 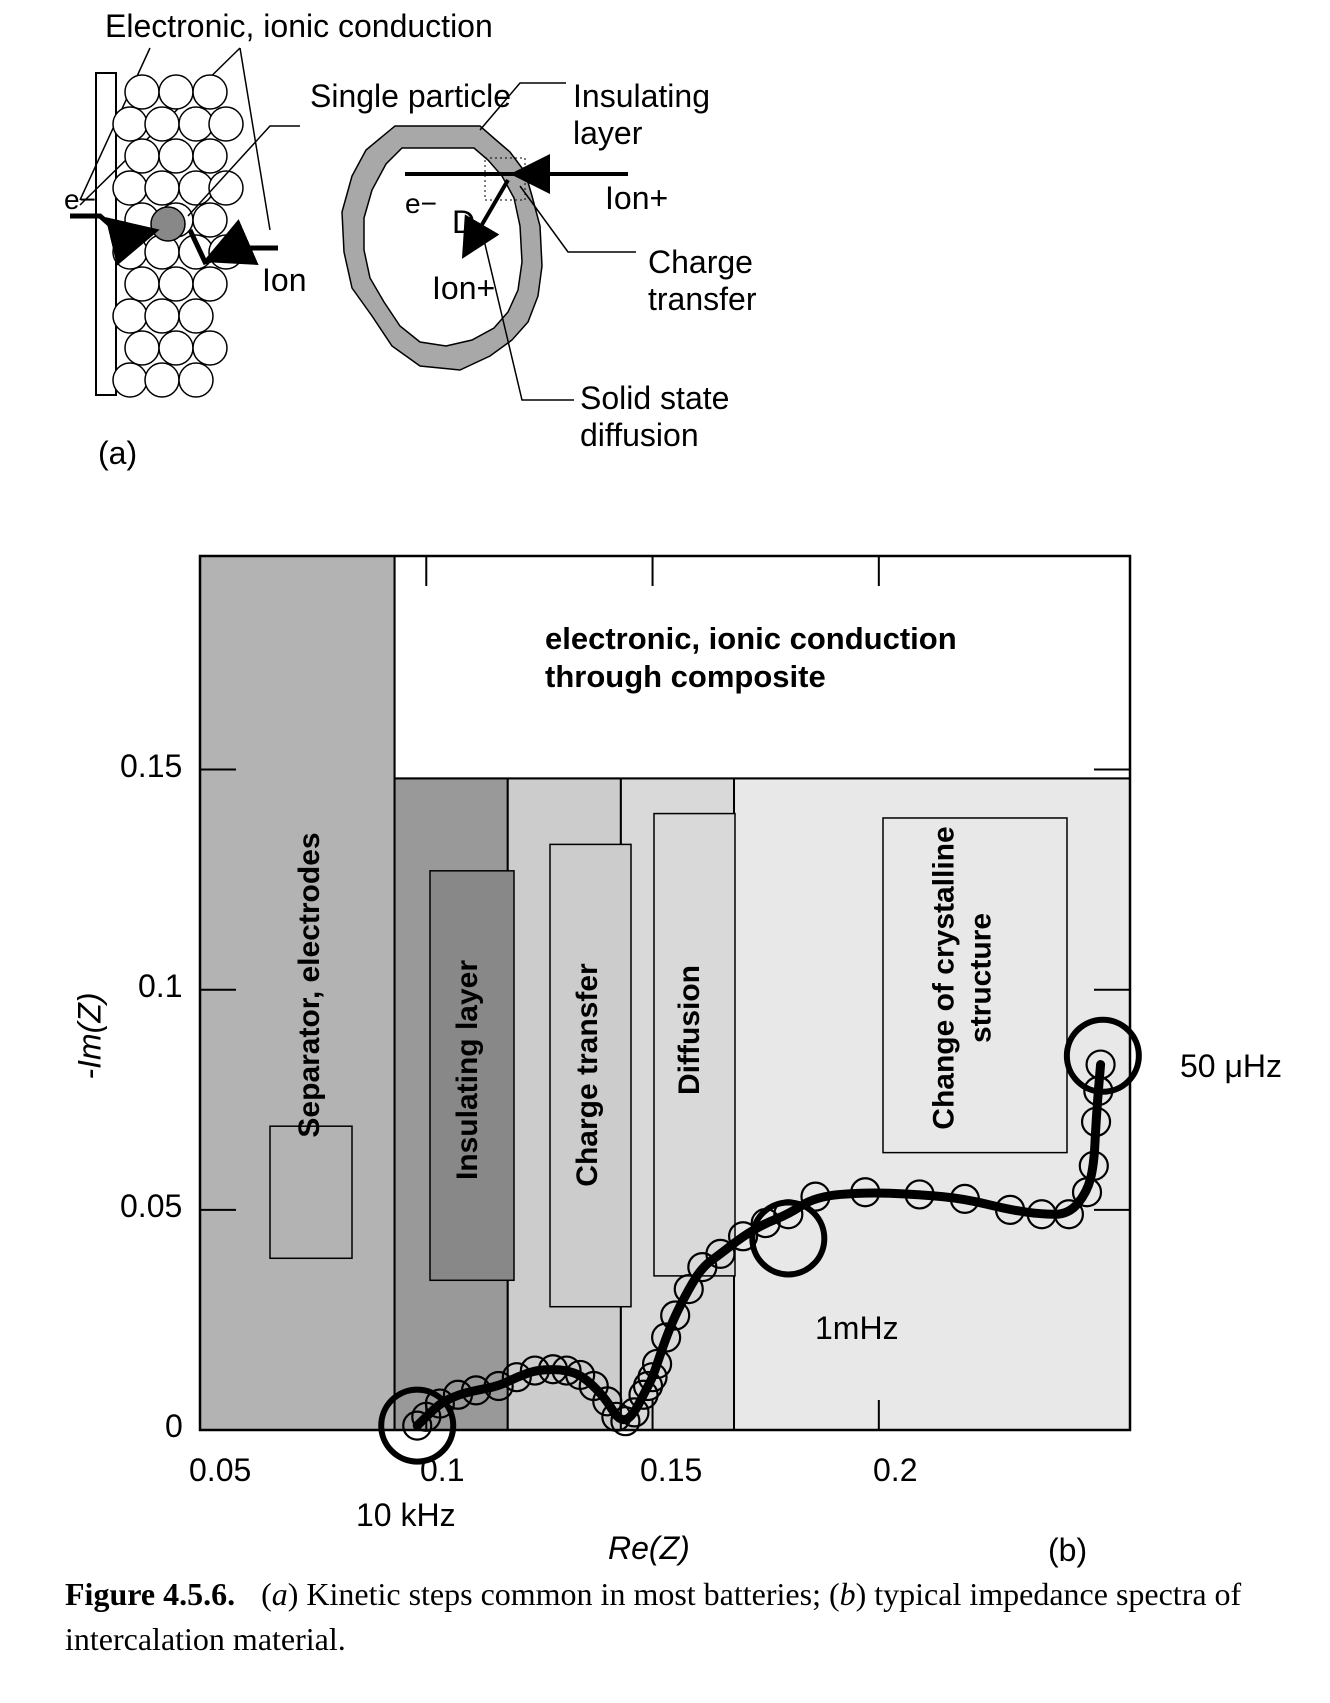 What do you see at coordinates (118, 453) in the screenshot?
I see `panel-a-tag: (a)` at bounding box center [118, 453].